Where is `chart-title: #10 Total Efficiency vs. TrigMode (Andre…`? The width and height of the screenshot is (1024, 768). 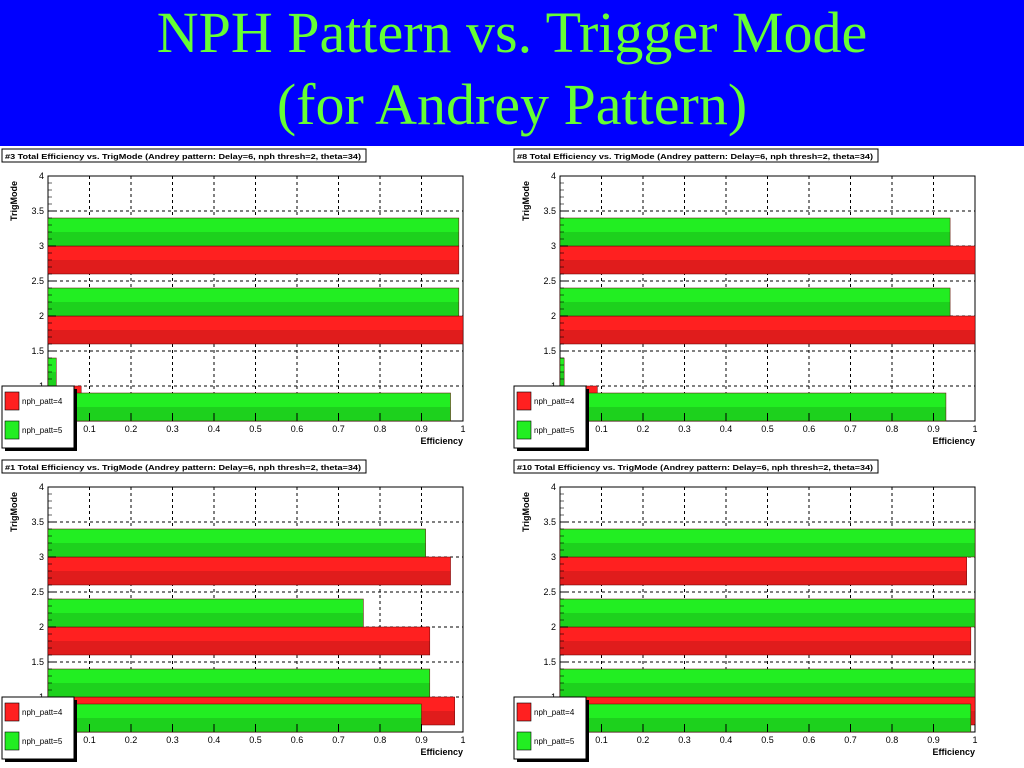 chart-title: #10 Total Efficiency vs. TrigMode (Andre… is located at coordinates (695, 467).